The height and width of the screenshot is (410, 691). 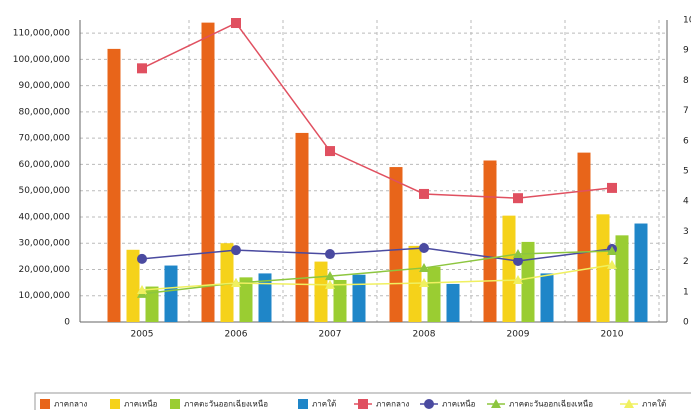 I want to click on y-tick-label: 80,000,000, so click(x=44, y=112).